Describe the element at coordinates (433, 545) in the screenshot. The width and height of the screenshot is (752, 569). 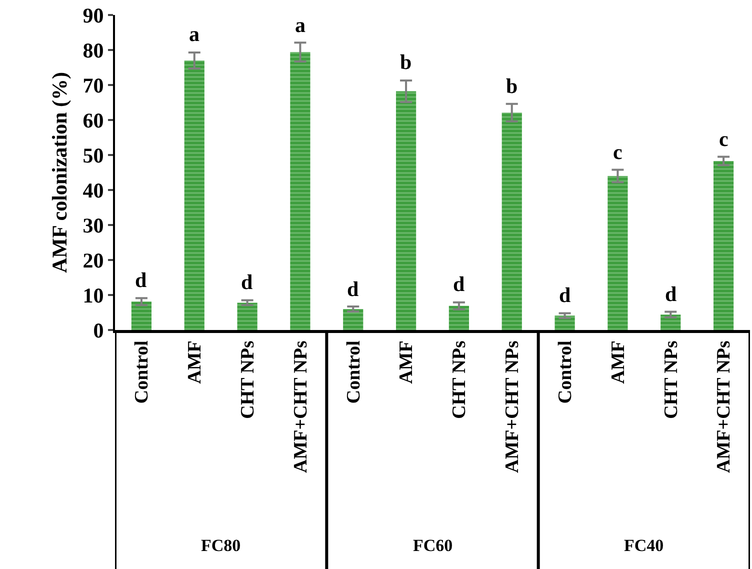
I see `text: FC60` at that location.